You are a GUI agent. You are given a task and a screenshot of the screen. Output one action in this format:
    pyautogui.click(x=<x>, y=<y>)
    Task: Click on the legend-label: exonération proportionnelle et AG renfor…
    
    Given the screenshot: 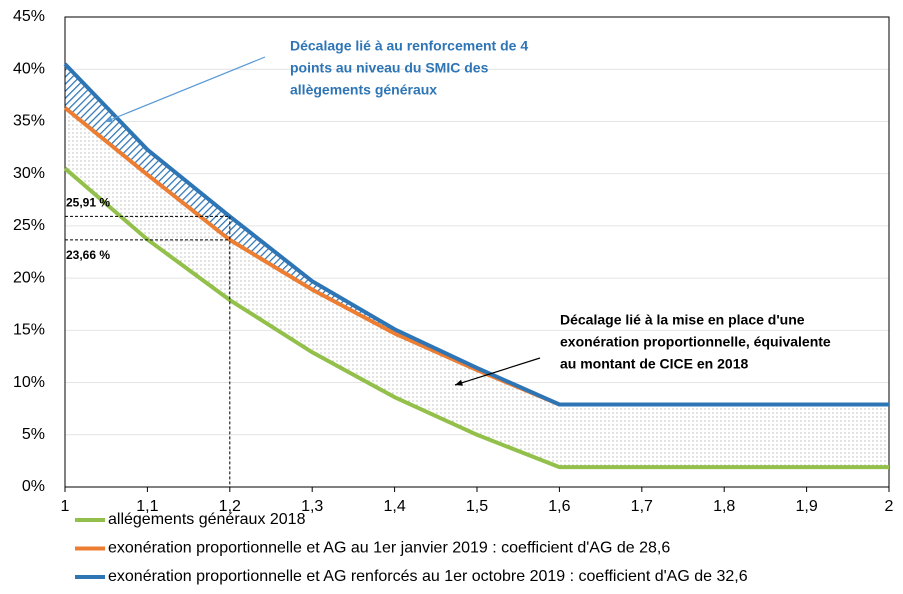 What is the action you would take?
    pyautogui.click(x=428, y=576)
    